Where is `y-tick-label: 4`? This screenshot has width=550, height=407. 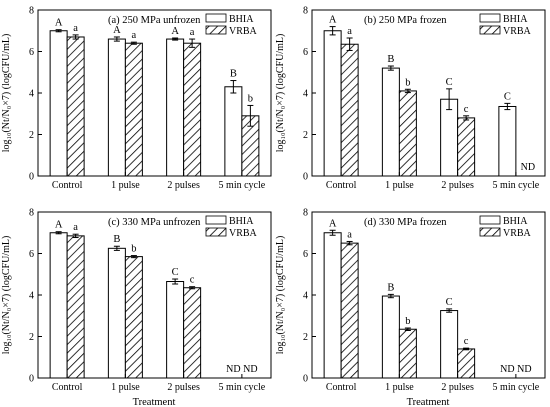 y-tick-label: 4 is located at coordinates (31, 296).